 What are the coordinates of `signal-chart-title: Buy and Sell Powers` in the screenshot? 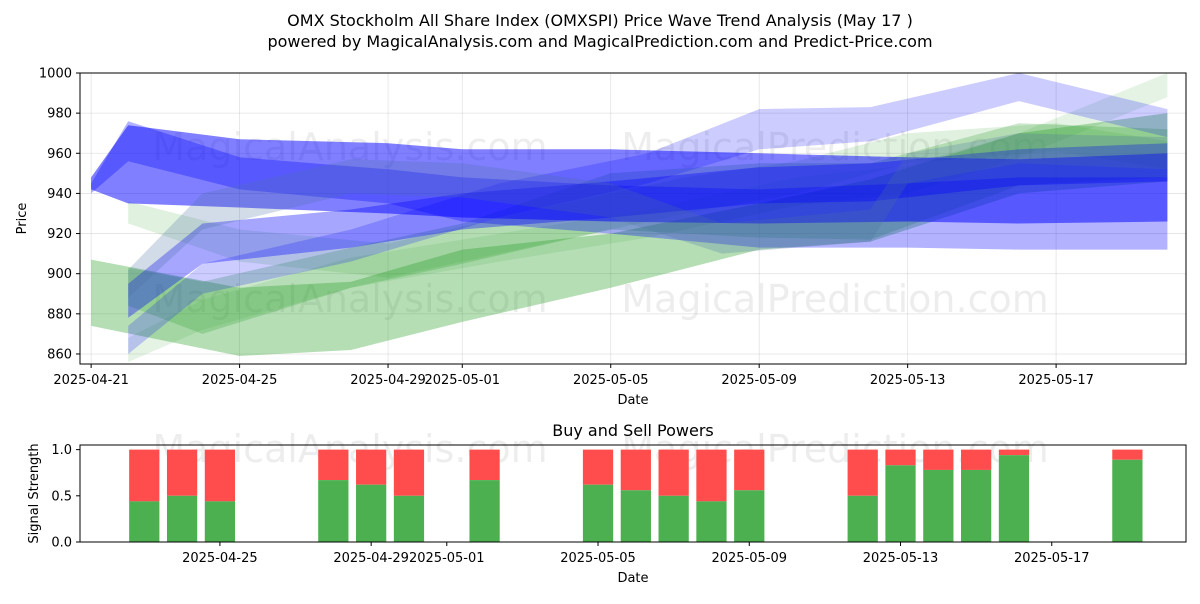 It's located at (633, 430).